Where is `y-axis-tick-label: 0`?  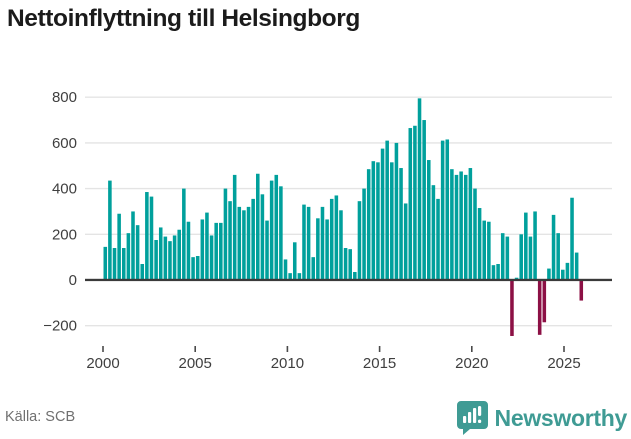
y-axis-tick-label: 0 is located at coordinates (73, 280).